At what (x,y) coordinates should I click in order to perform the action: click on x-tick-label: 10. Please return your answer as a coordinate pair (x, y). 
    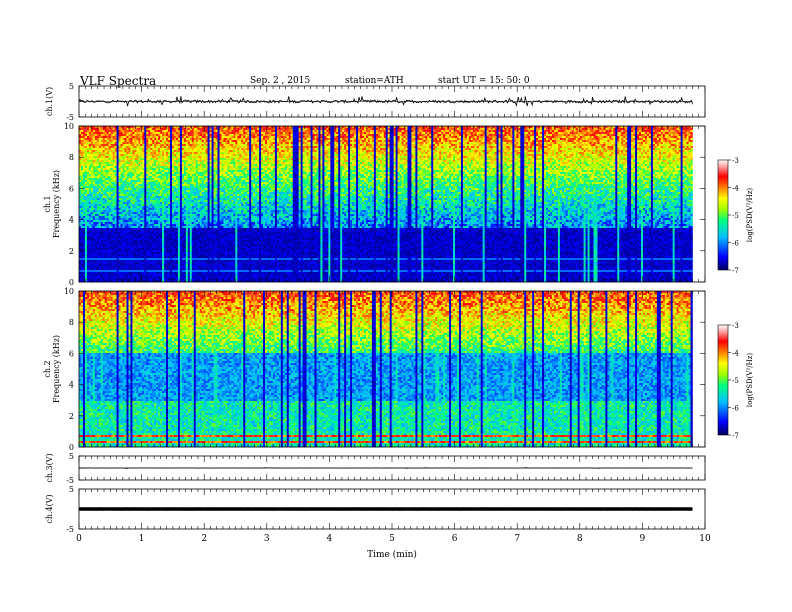
    Looking at the image, I should click on (705, 539).